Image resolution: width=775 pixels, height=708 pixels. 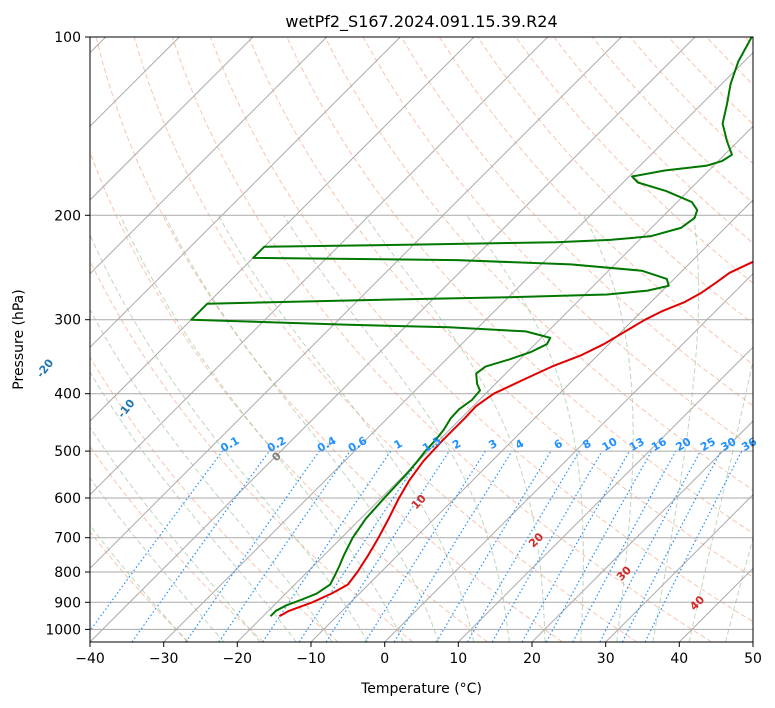 What do you see at coordinates (67, 499) in the screenshot?
I see `y-tick-label: 600` at bounding box center [67, 499].